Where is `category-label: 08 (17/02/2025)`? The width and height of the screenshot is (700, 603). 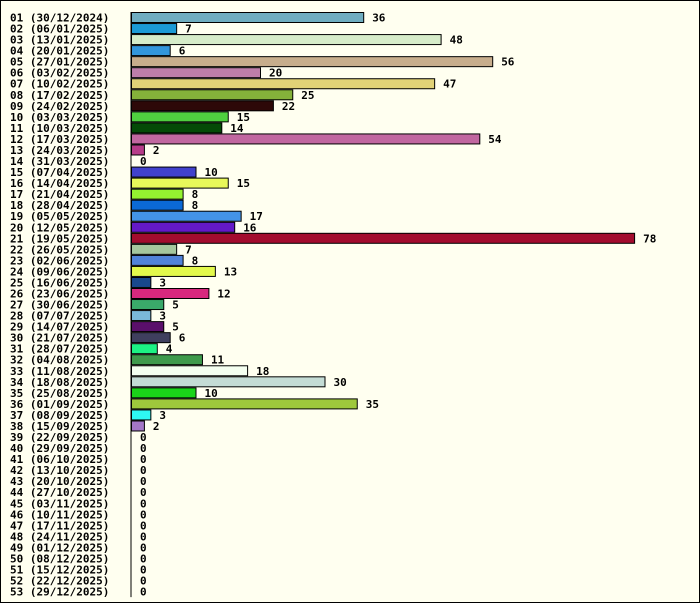 category-label: 08 (17/02/2025) is located at coordinates (59, 95).